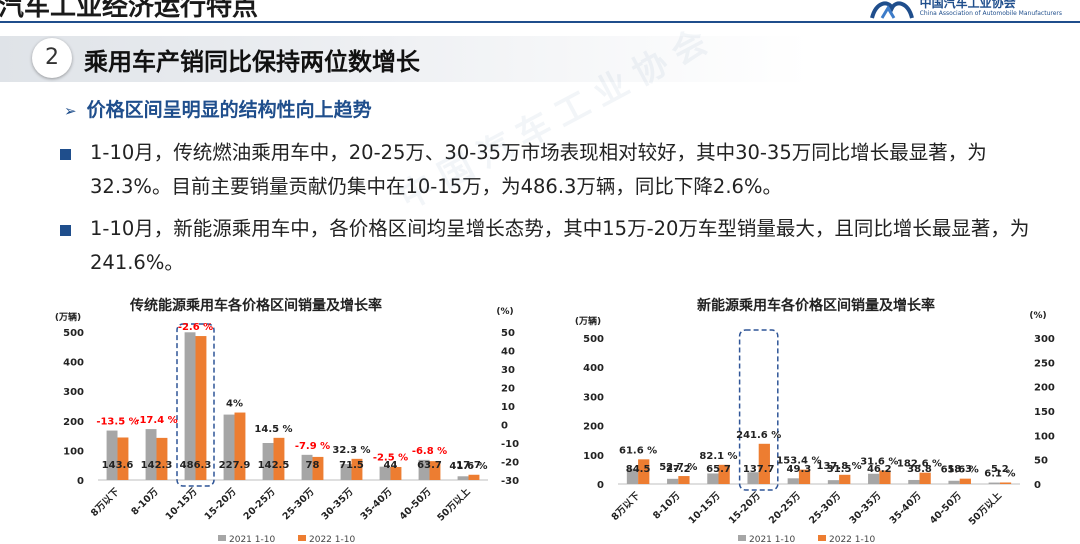  What do you see at coordinates (252, 539) in the screenshot?
I see `legend-label-2021: 2021 1-10` at bounding box center [252, 539].